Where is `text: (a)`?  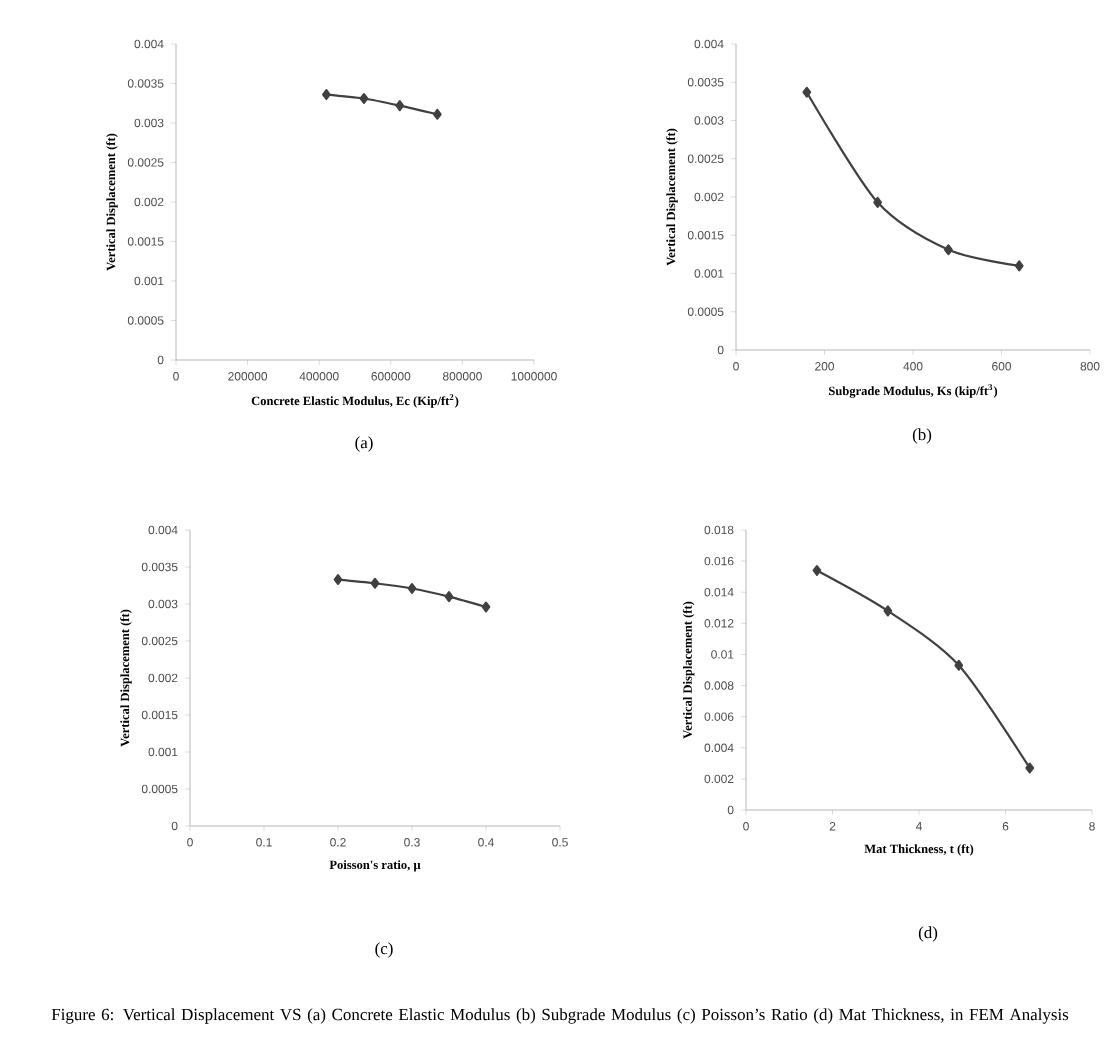
text: (a) is located at coordinates (364, 444).